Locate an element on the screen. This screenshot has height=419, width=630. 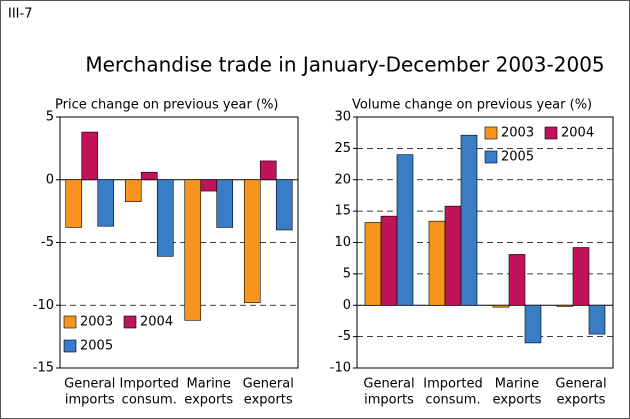
y-tick-label: 25 is located at coordinates (342, 148).